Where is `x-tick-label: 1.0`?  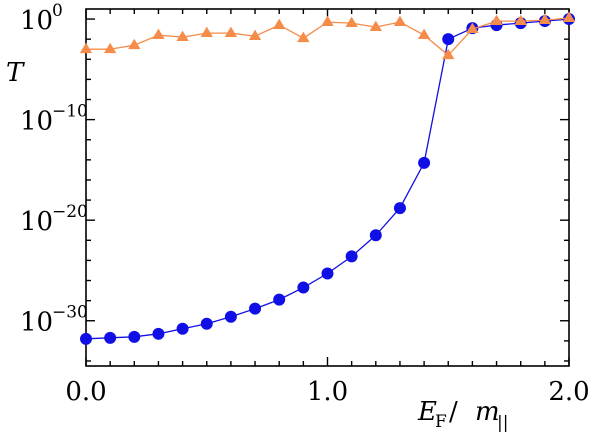 x-tick-label: 1.0 is located at coordinates (327, 392).